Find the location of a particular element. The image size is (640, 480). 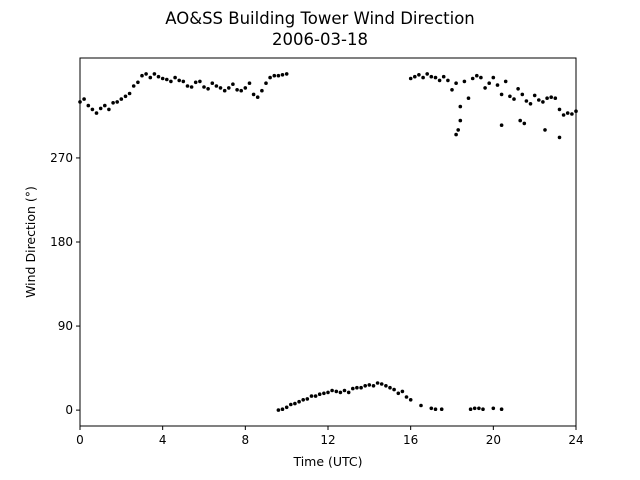

x-tick-label: 4 is located at coordinates (163, 440).